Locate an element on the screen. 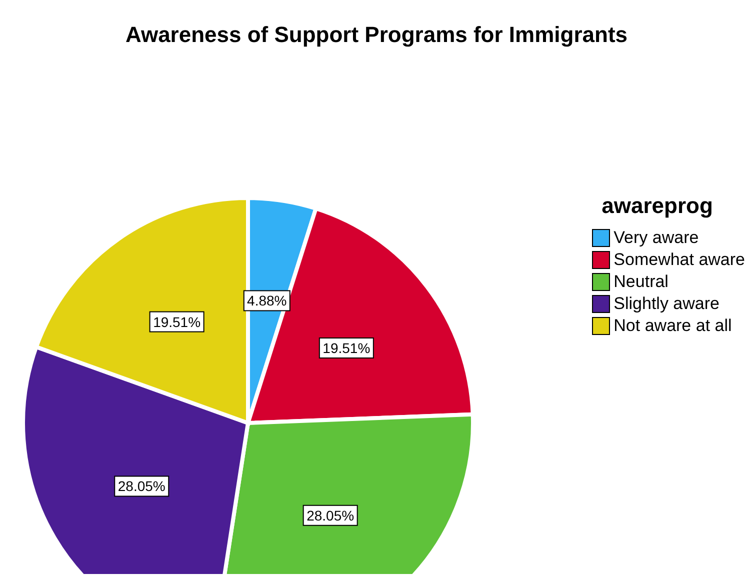 The width and height of the screenshot is (753, 582). chart-title: Awareness of Support Programs for Immigrants is located at coordinates (376, 35).